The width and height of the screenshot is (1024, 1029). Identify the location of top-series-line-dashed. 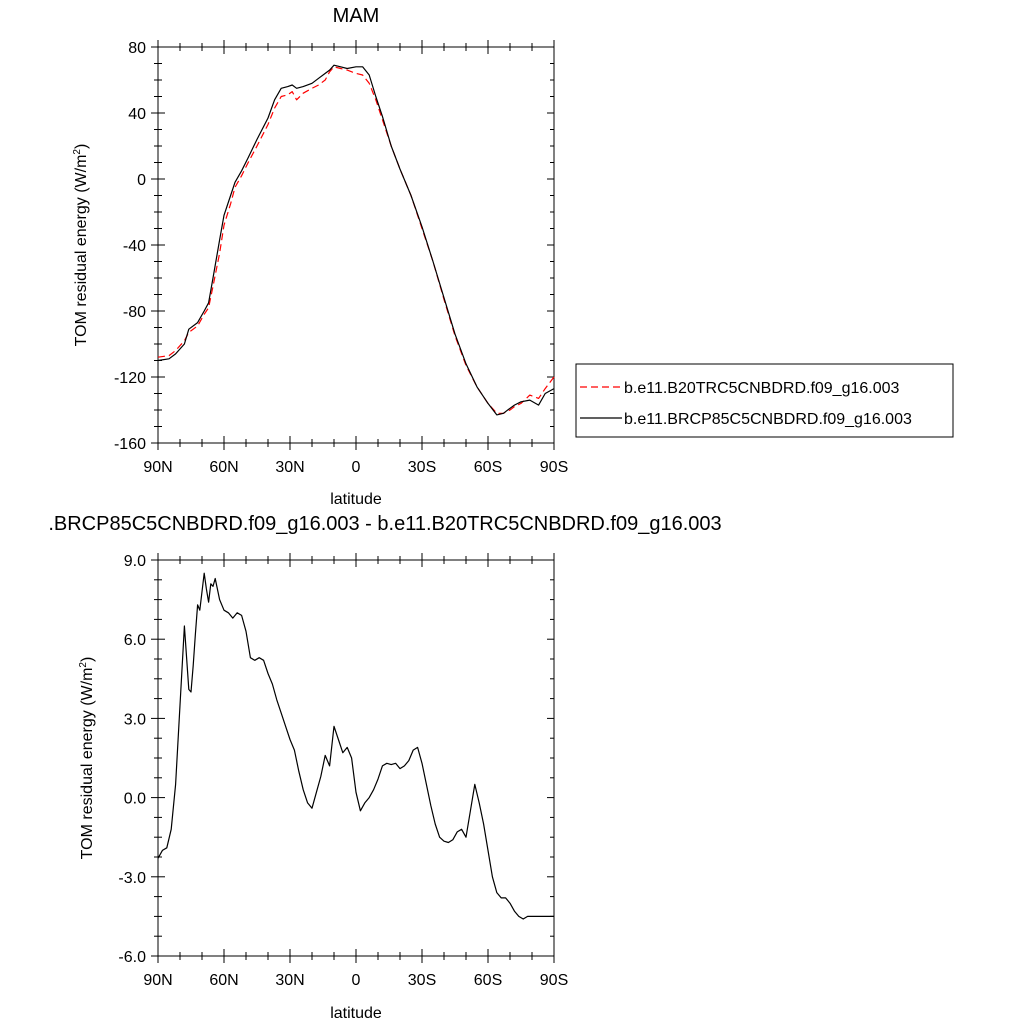
(356, 240).